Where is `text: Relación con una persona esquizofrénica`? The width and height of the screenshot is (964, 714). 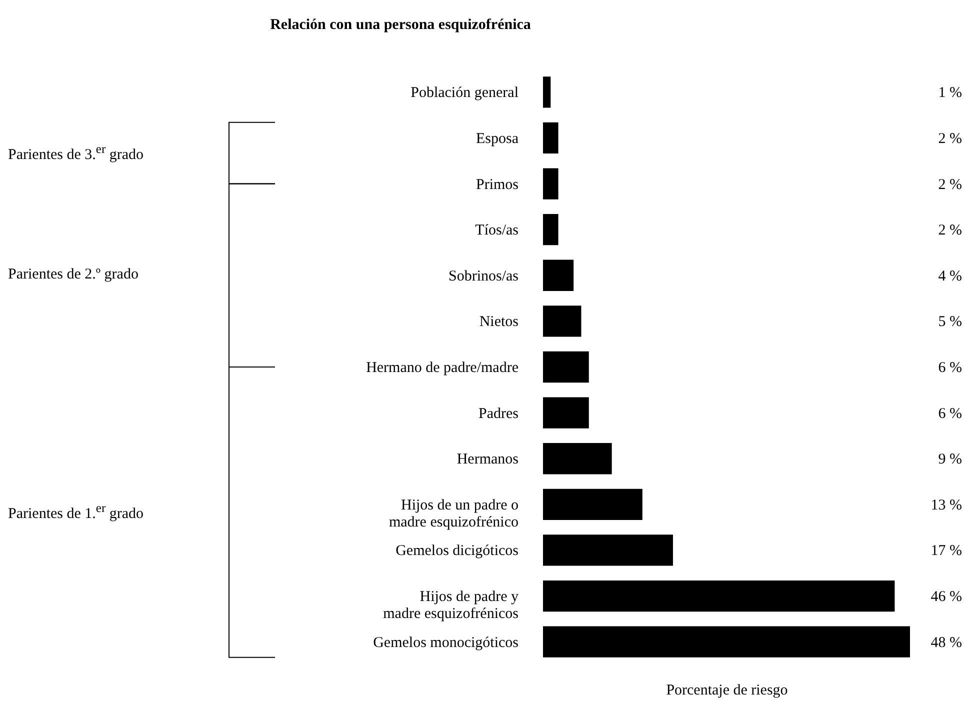
text: Relación con una persona esquizofrénica is located at coordinates (401, 25).